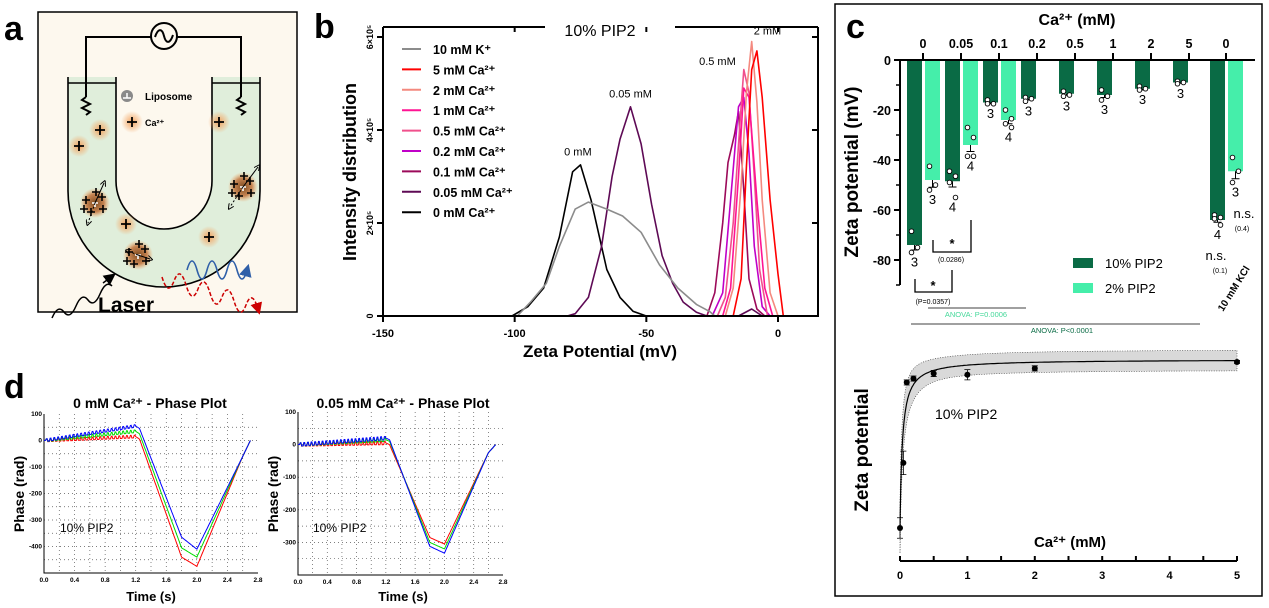 This screenshot has height=608, width=1269. I want to click on category-label: 0, so click(1226, 44).